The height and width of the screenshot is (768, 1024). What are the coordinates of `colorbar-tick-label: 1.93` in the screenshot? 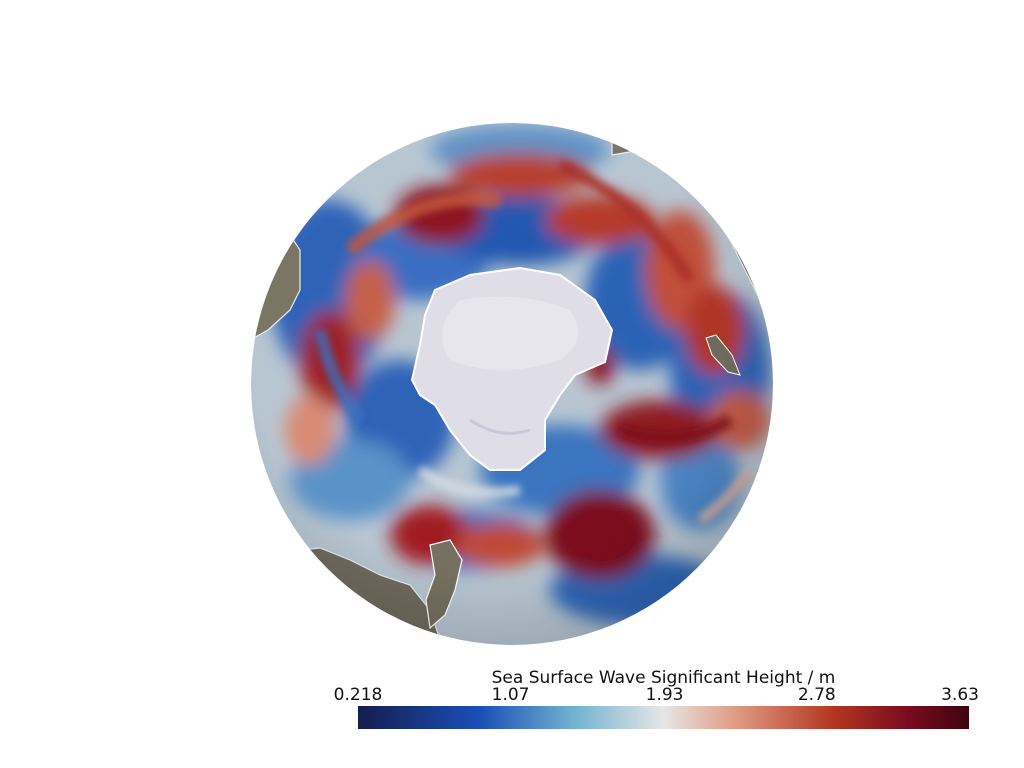 It's located at (664, 695).